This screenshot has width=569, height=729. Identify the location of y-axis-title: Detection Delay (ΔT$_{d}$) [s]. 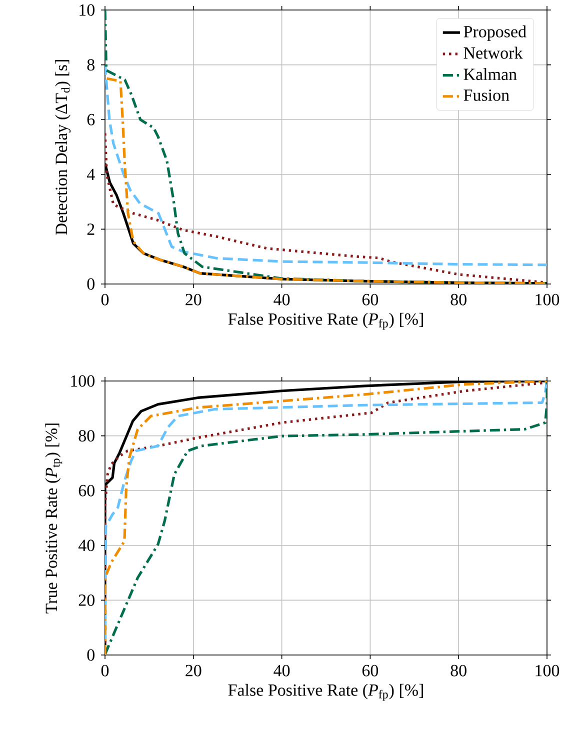
(63, 147).